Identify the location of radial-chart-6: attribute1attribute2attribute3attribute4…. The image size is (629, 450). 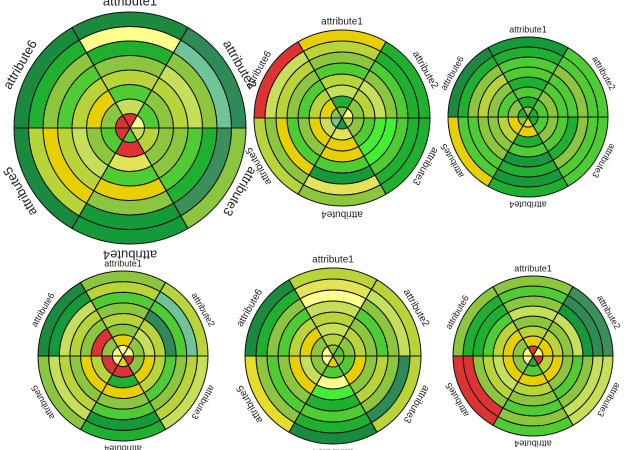
(532, 355).